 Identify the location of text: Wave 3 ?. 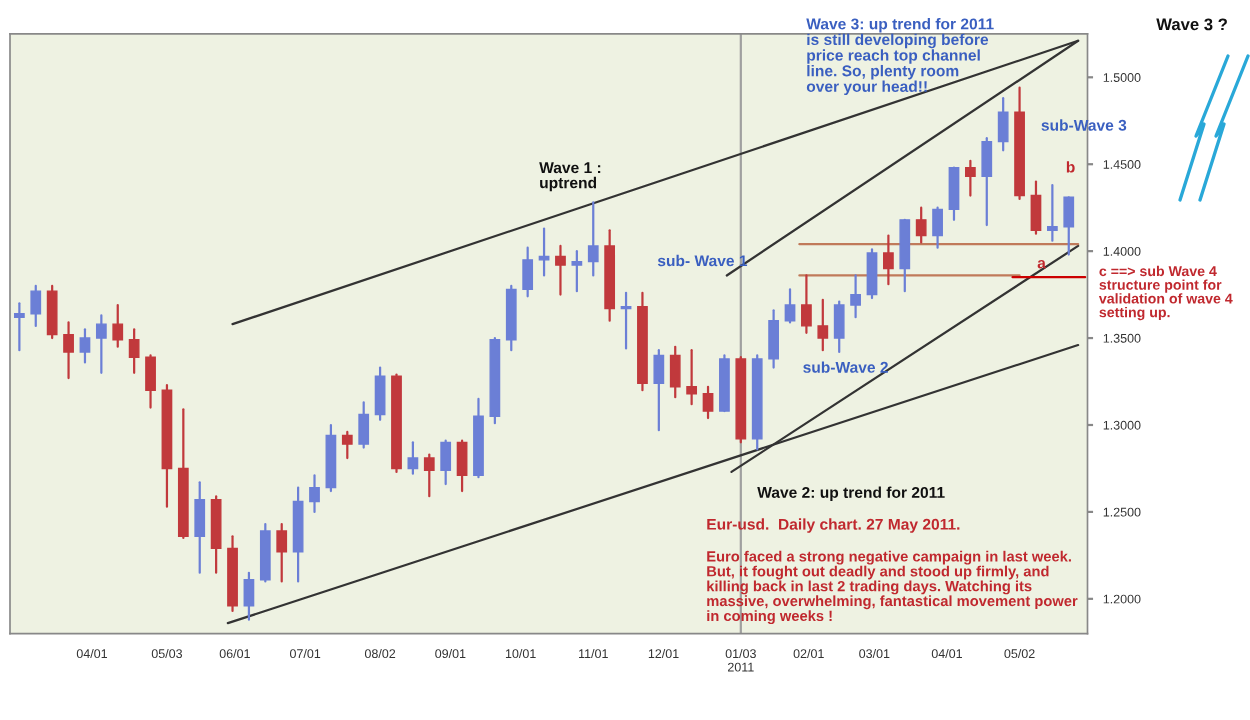
(1191, 24).